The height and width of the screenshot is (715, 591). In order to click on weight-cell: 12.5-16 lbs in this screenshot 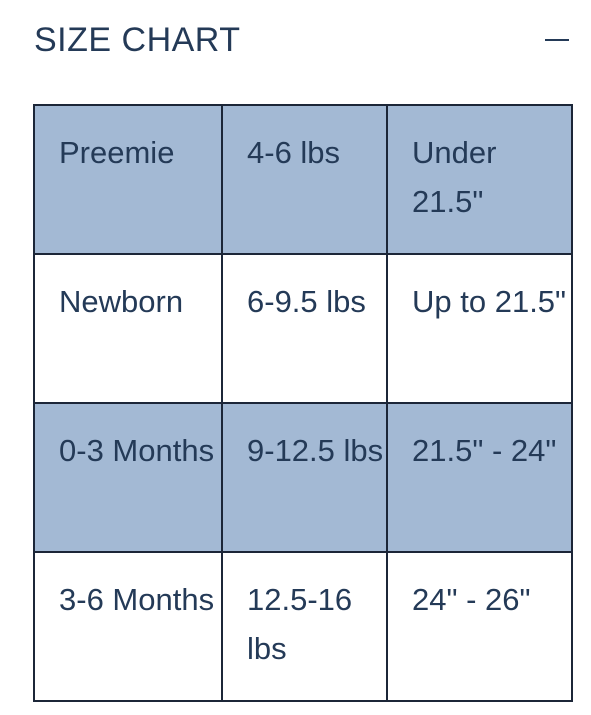, I will do `click(304, 626)`.